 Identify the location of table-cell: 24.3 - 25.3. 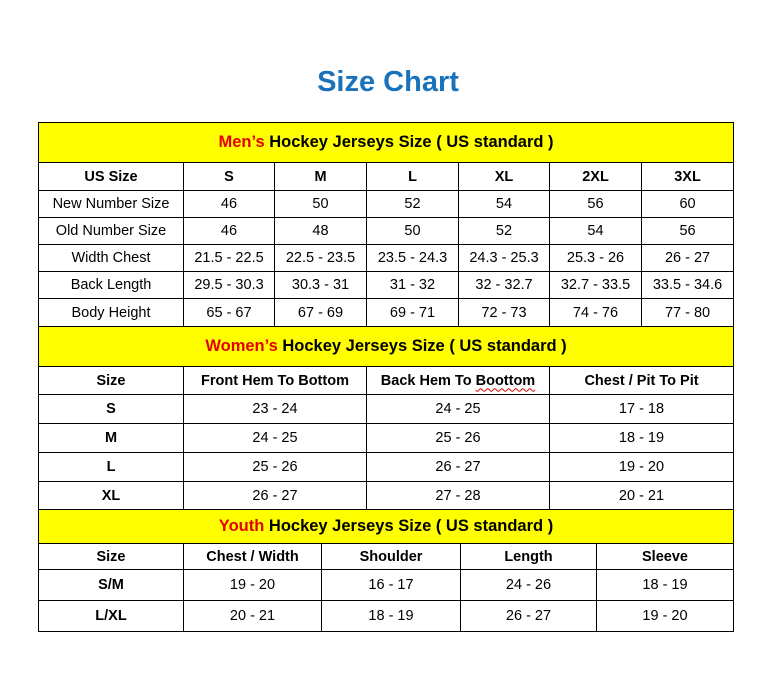
(504, 258).